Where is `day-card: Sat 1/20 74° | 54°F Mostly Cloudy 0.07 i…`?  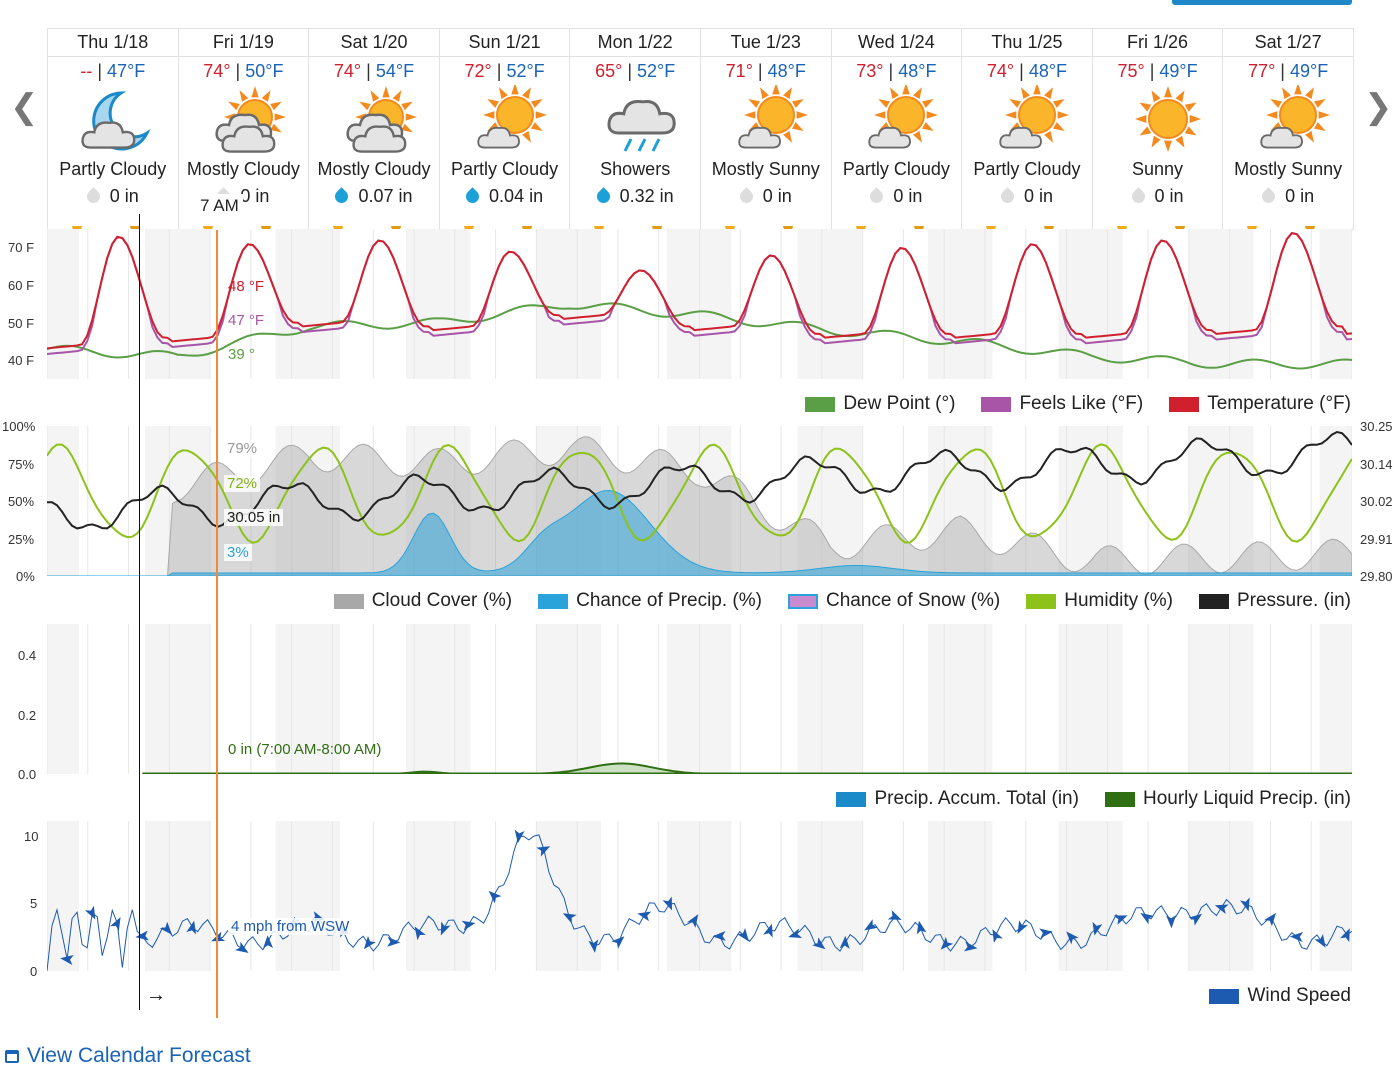 day-card: Sat 1/20 74° | 54°F Mostly Cloudy 0.07 i… is located at coordinates (374, 130).